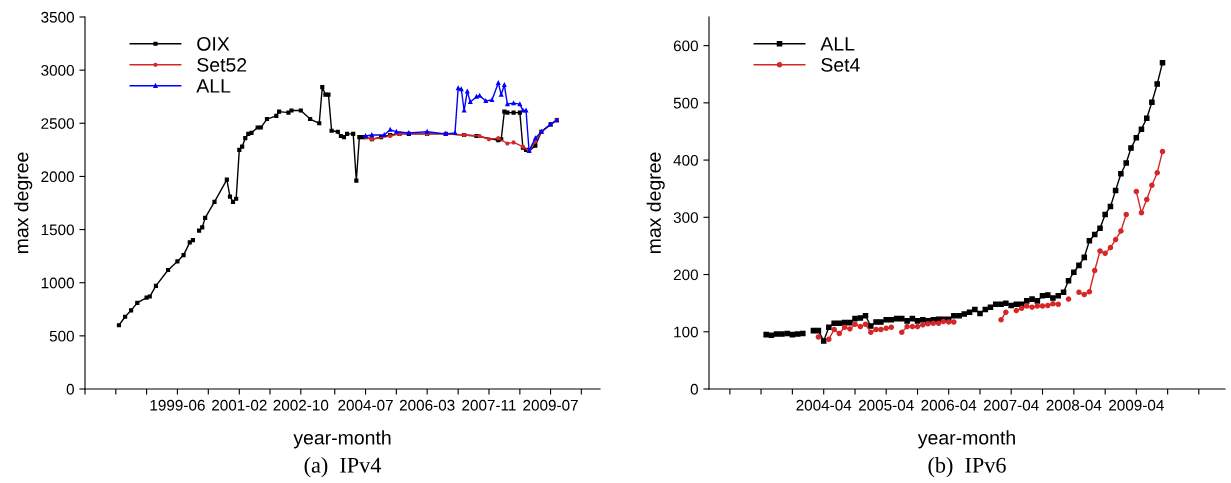 The image size is (1231, 483). Describe the element at coordinates (239, 405) in the screenshot. I see `x-tick-label: 2001-02` at that location.